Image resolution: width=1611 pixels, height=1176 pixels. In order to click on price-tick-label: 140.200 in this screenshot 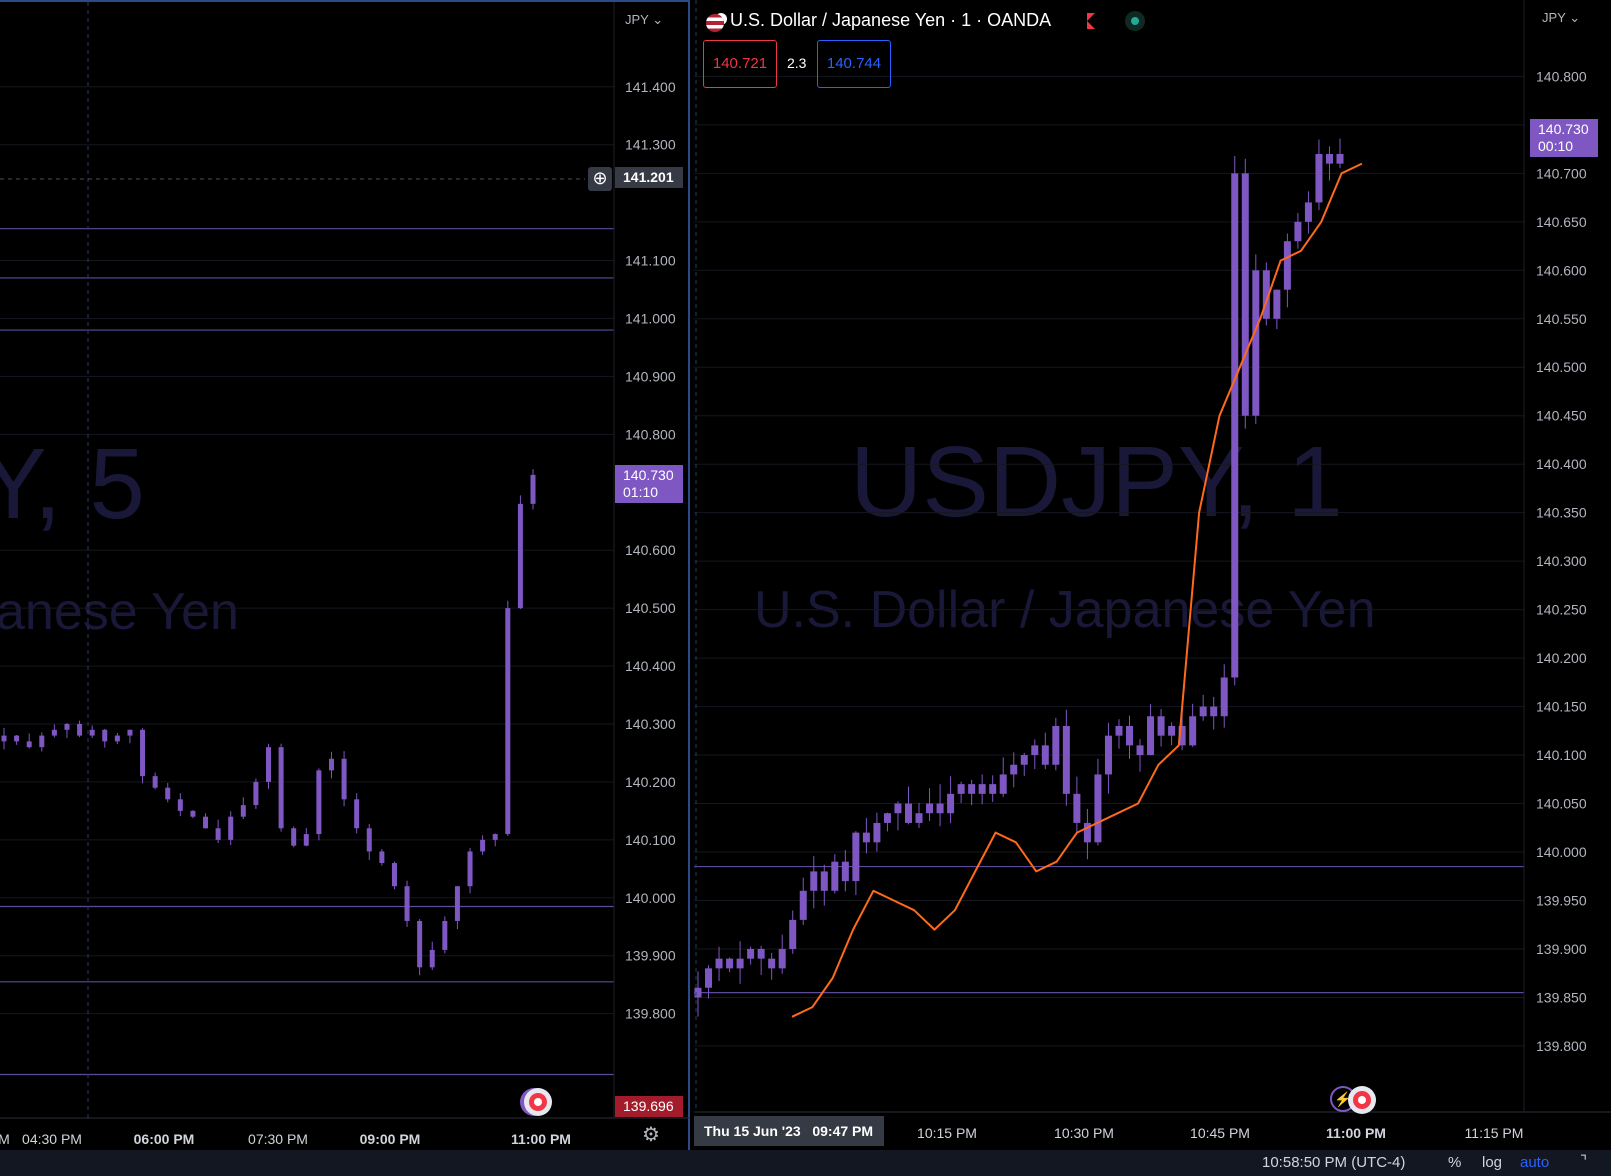, I will do `click(1561, 658)`.